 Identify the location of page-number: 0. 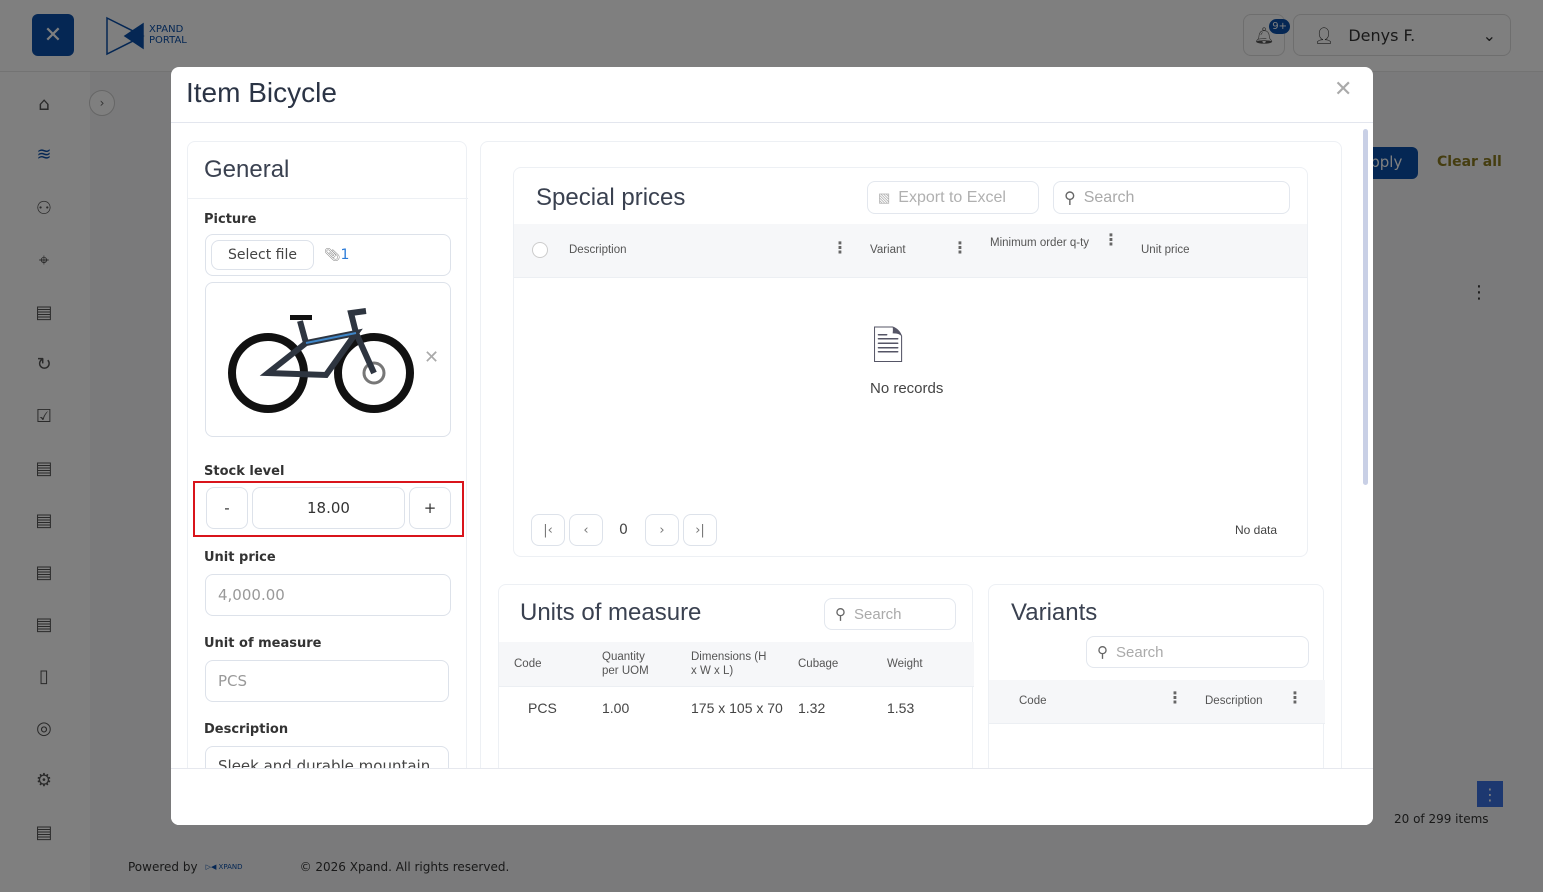
(623, 530).